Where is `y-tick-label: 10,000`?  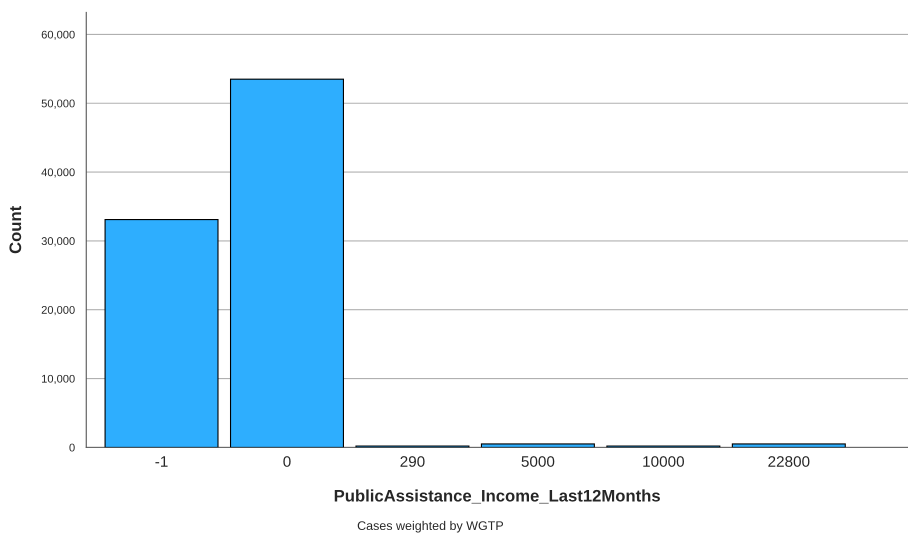
y-tick-label: 10,000 is located at coordinates (58, 379).